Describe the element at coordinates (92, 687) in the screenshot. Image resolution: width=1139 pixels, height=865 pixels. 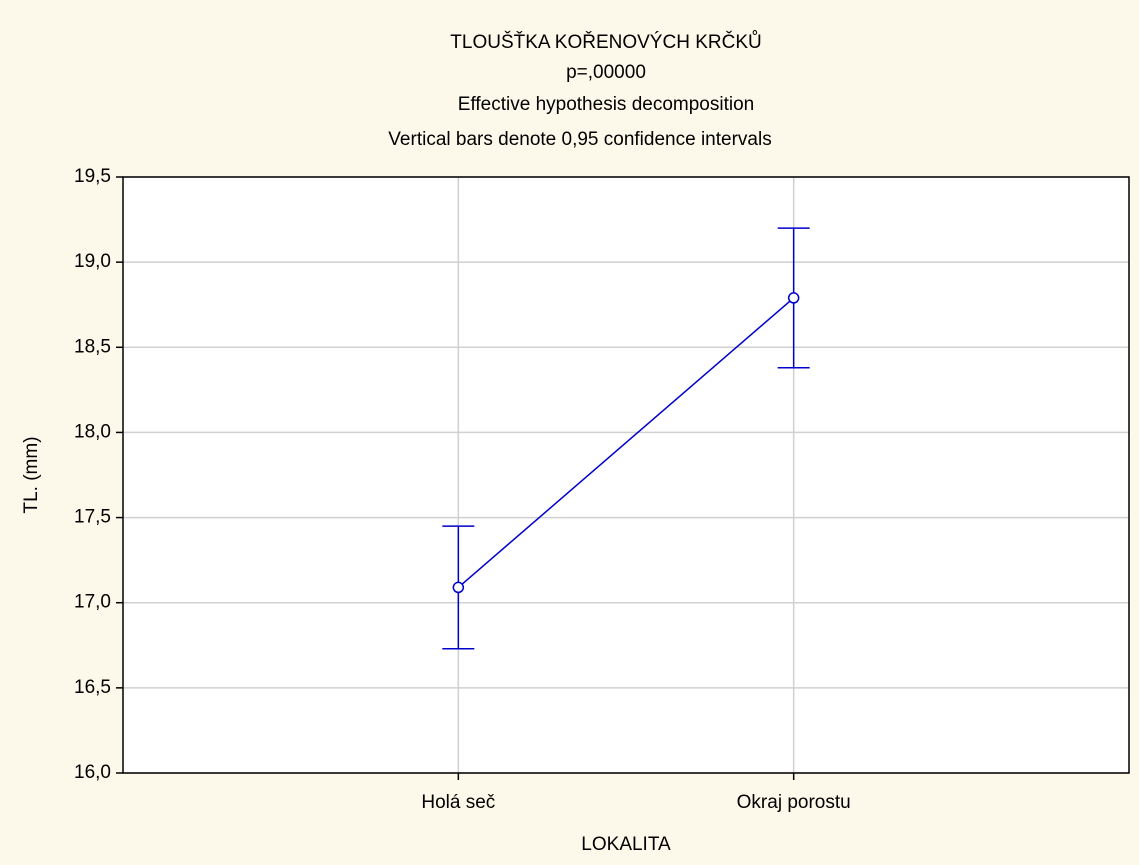
I see `y-tick-label: 16,5` at that location.